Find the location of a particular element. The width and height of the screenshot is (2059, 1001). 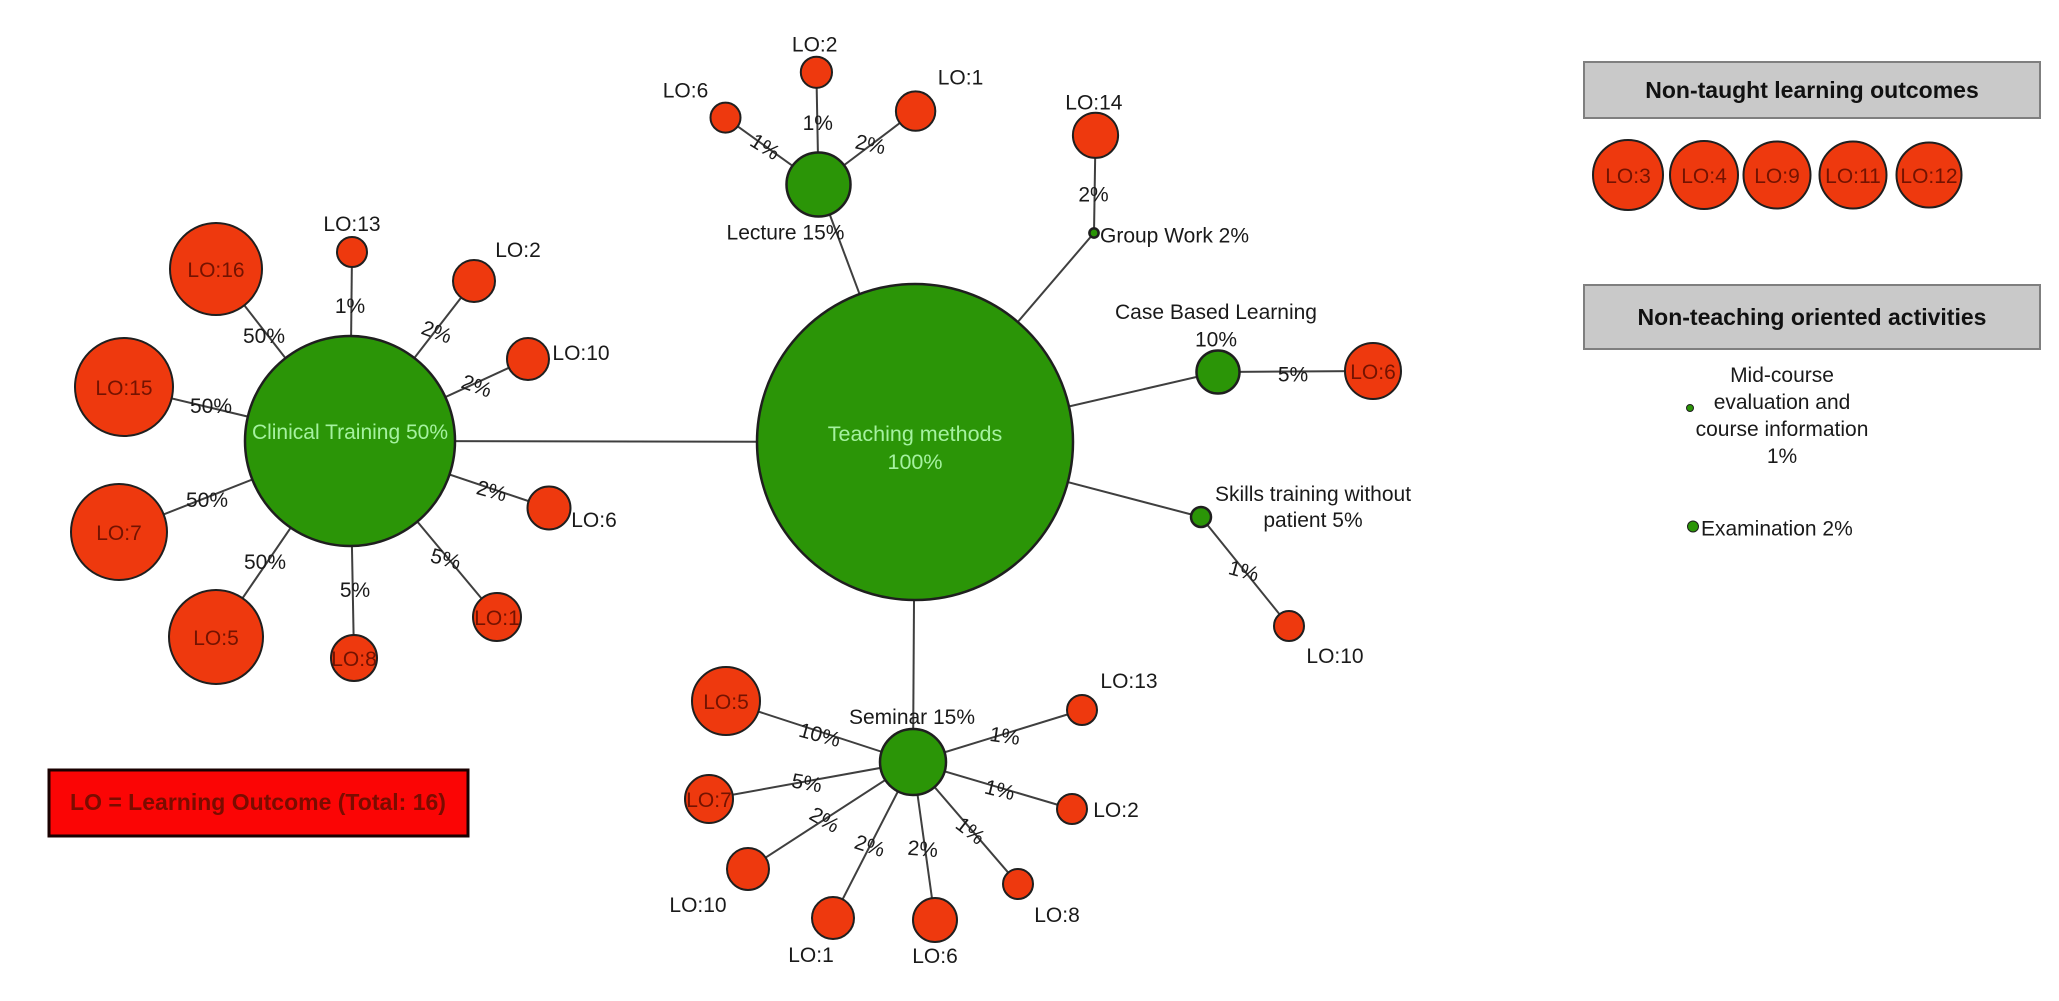

svg-text: Clinical Training 50% is located at coordinates (350, 432).